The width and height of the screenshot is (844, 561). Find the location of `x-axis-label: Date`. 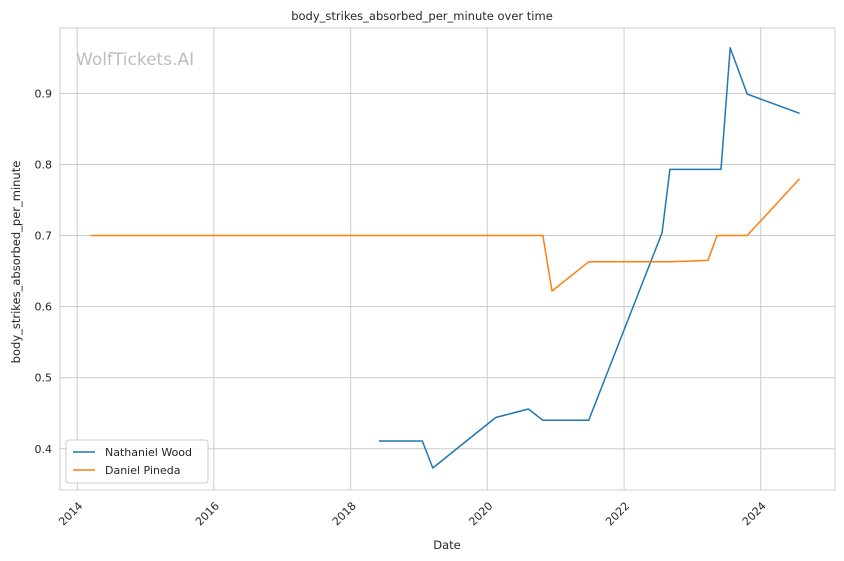

x-axis-label: Date is located at coordinates (447, 545).